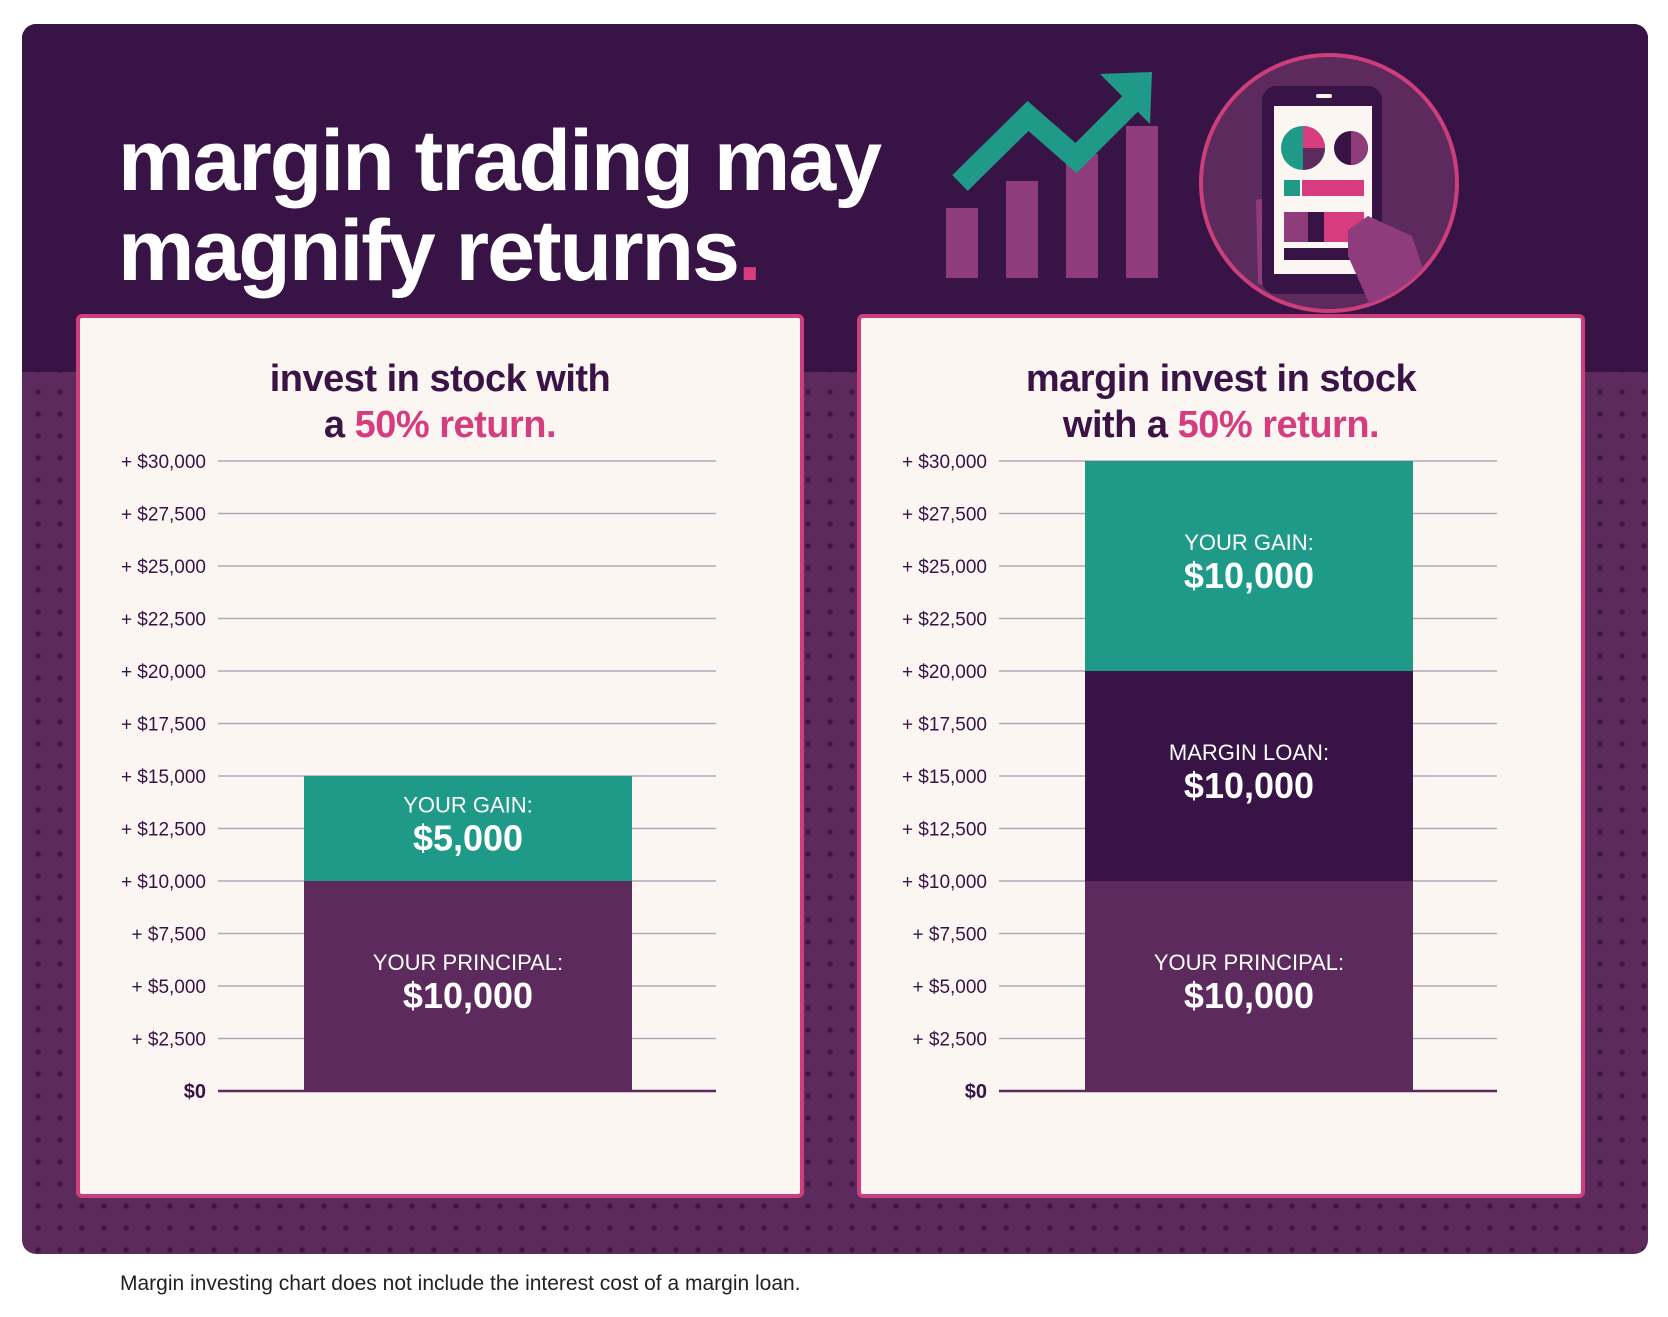 This screenshot has height=1317, width=1668. Describe the element at coordinates (440, 379) in the screenshot. I see `panel-title-line-1: invest in stock with` at that location.